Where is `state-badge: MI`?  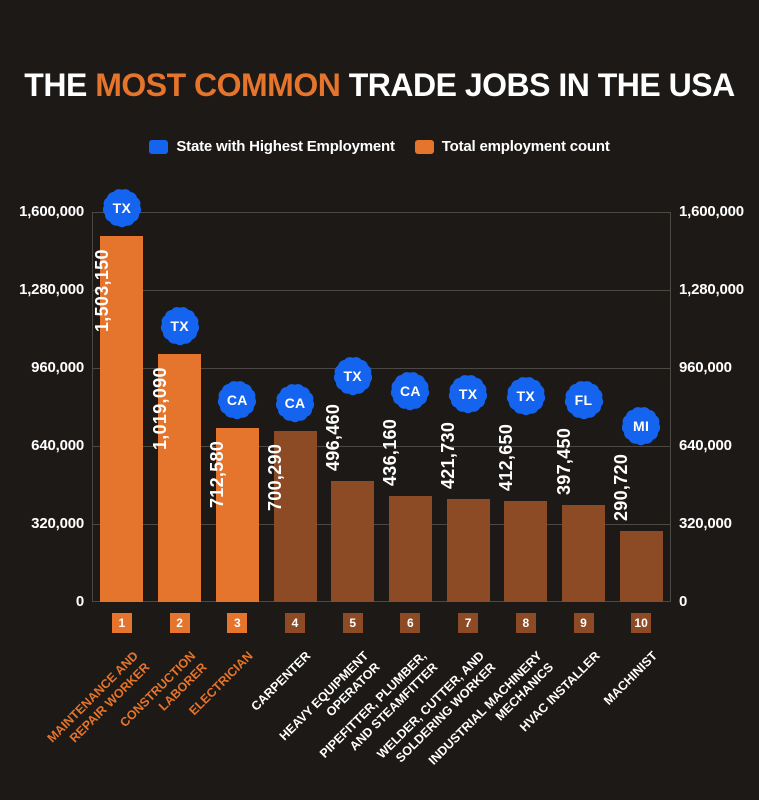
state-badge: MI is located at coordinates (641, 426).